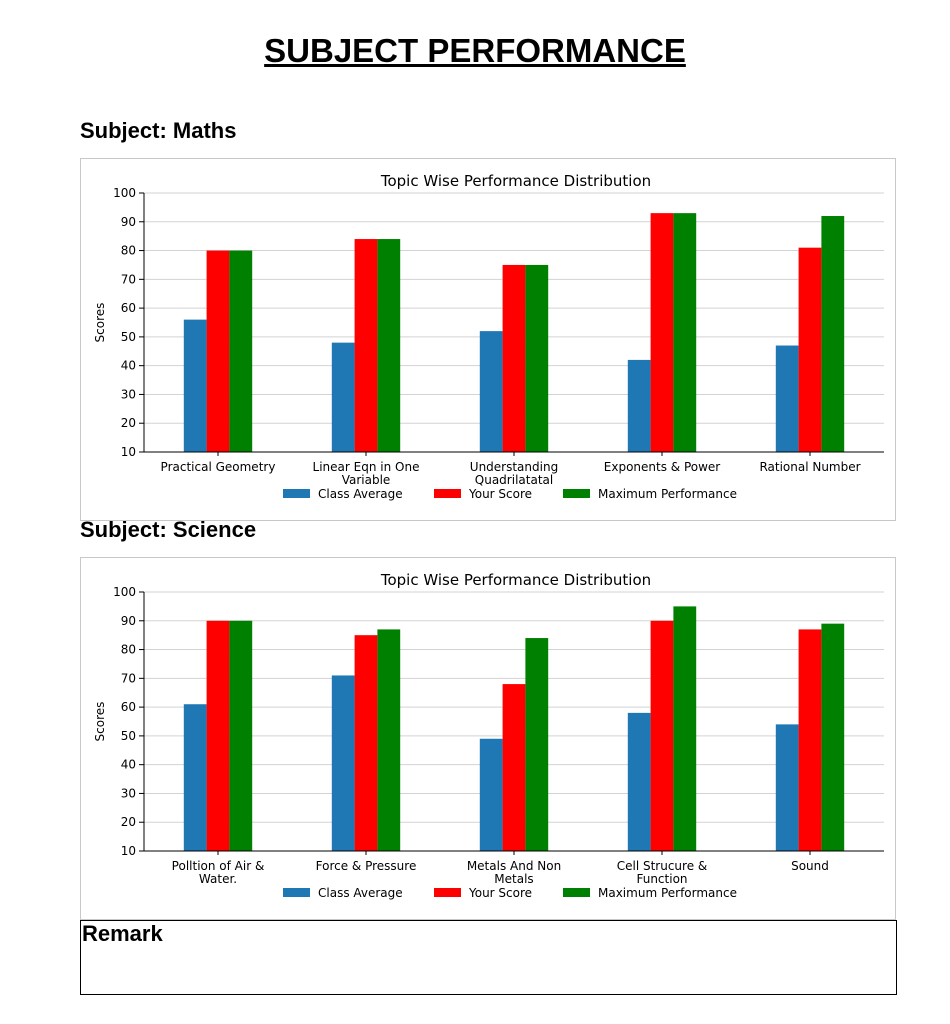 The height and width of the screenshot is (1024, 950). I want to click on x-tick-label: Linear Eqn in One, so click(366, 467).